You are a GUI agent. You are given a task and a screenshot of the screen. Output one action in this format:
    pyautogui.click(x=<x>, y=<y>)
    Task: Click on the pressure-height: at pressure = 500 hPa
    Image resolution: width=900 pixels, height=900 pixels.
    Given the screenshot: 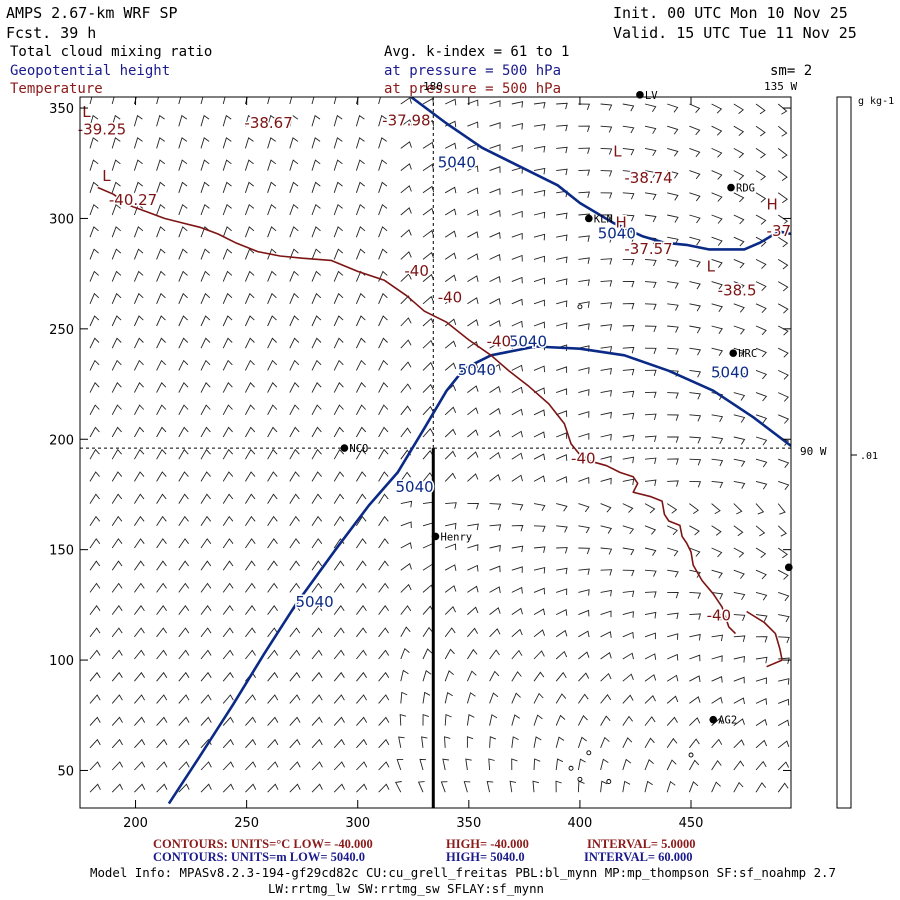 What is the action you would take?
    pyautogui.click(x=472, y=71)
    